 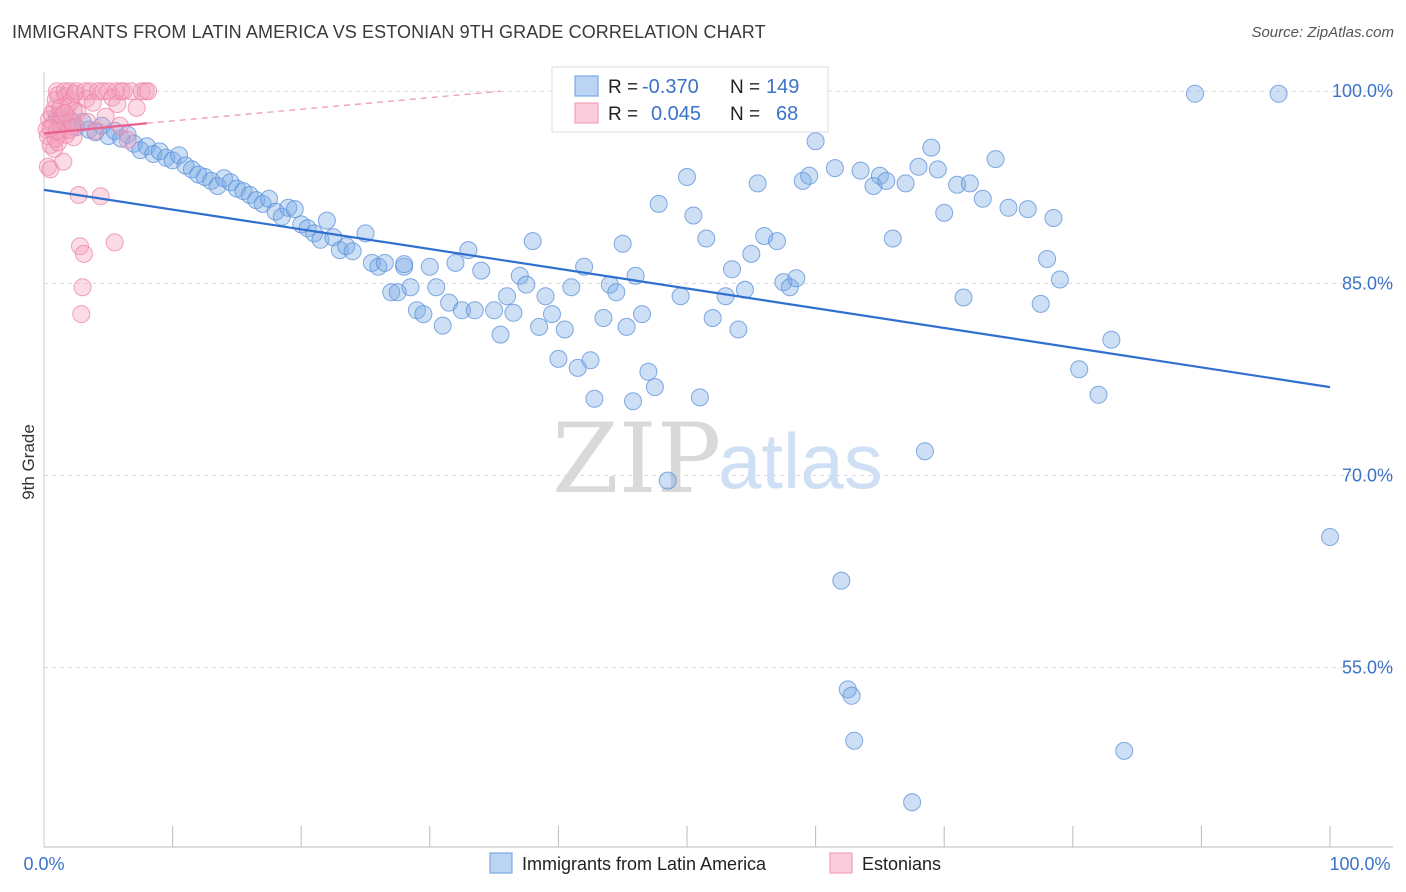 What do you see at coordinates (623, 87) in the screenshot?
I see `stats-r-label-latin: R =` at bounding box center [623, 87].